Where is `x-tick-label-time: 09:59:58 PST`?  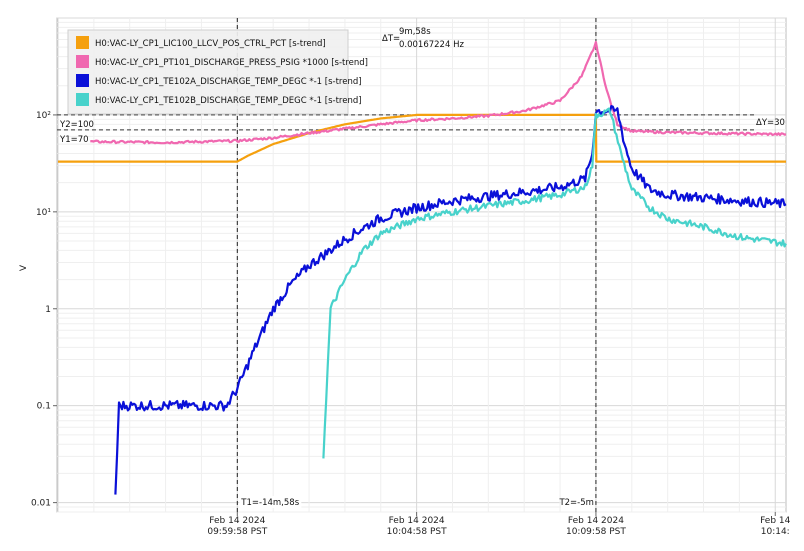
x-tick-label-time: 09:59:58 PST is located at coordinates (237, 532).